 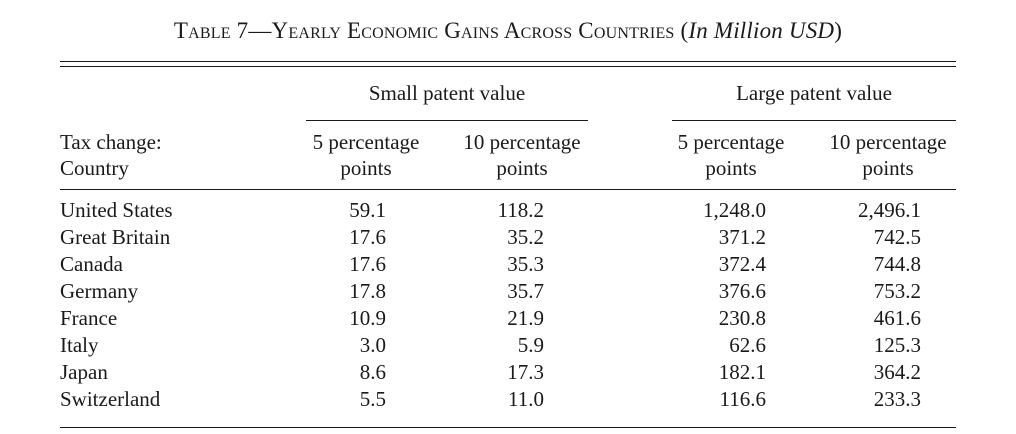 I want to click on table-row: Japan 8.6 17.3 182.1 364.2, so click(x=508, y=372).